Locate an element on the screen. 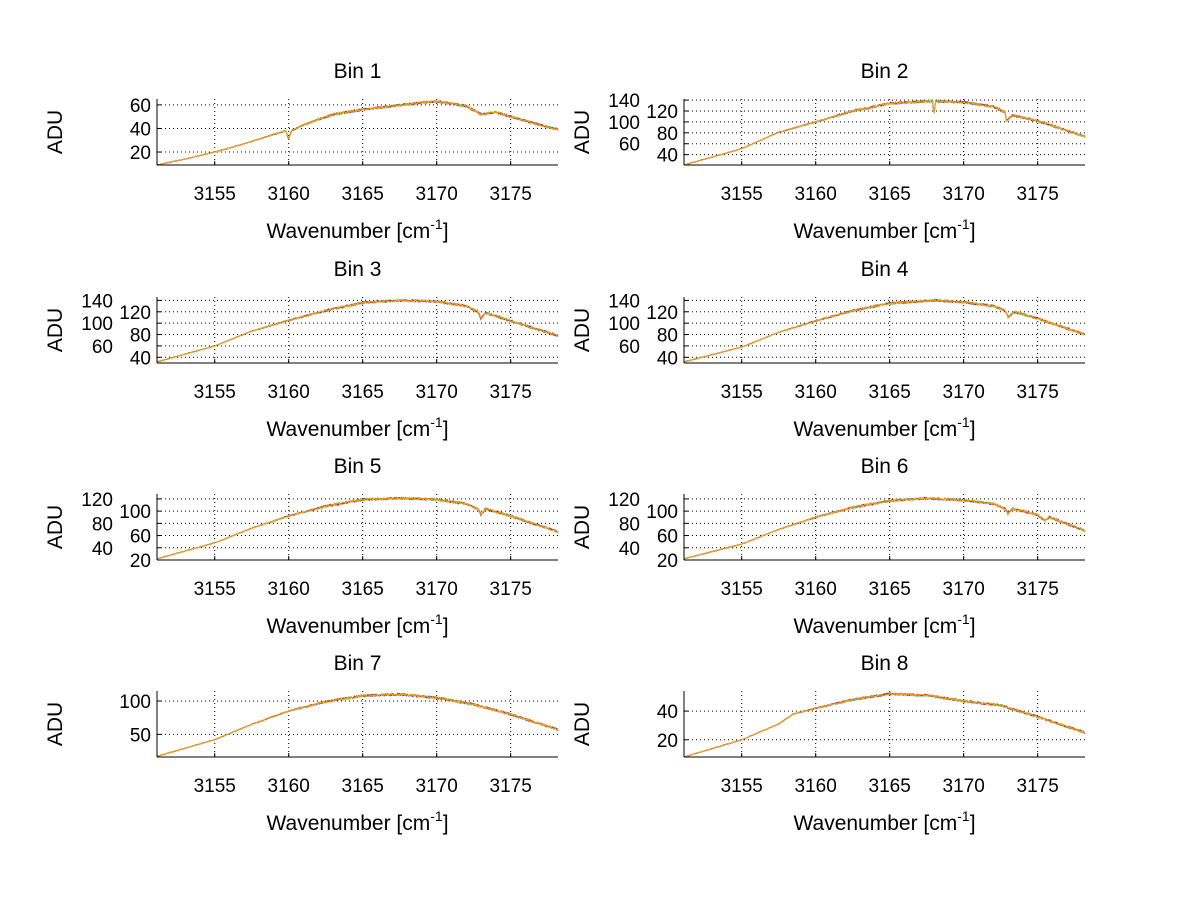 The width and height of the screenshot is (1200, 901). subplot-title: Bin 6 is located at coordinates (885, 466).